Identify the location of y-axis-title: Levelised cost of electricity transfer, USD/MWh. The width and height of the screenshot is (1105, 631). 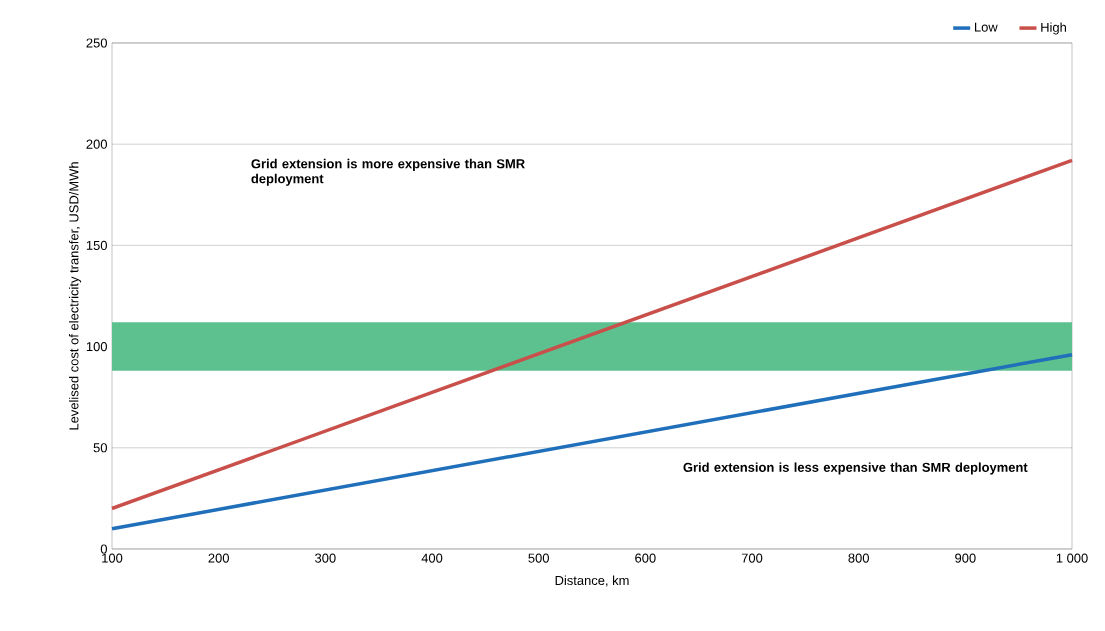
(75, 296).